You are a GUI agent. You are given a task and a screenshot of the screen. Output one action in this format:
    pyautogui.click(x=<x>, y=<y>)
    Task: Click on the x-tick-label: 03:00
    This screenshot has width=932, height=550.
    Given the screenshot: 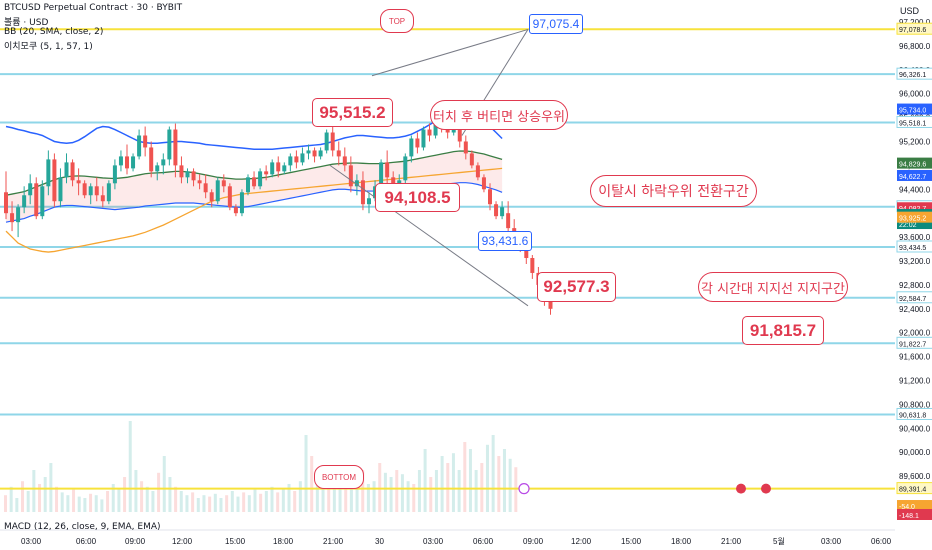 What is the action you would take?
    pyautogui.click(x=831, y=541)
    